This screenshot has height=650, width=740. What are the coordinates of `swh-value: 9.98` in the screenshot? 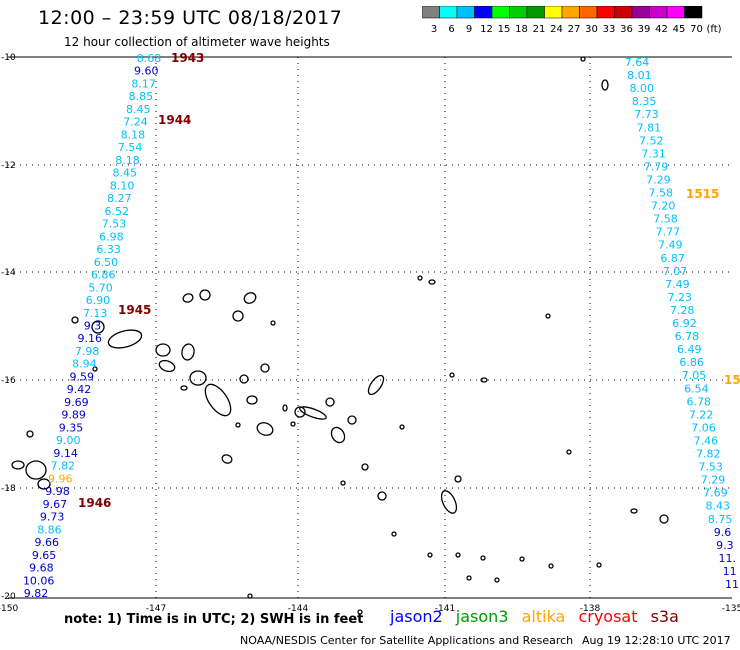 It's located at (57, 491).